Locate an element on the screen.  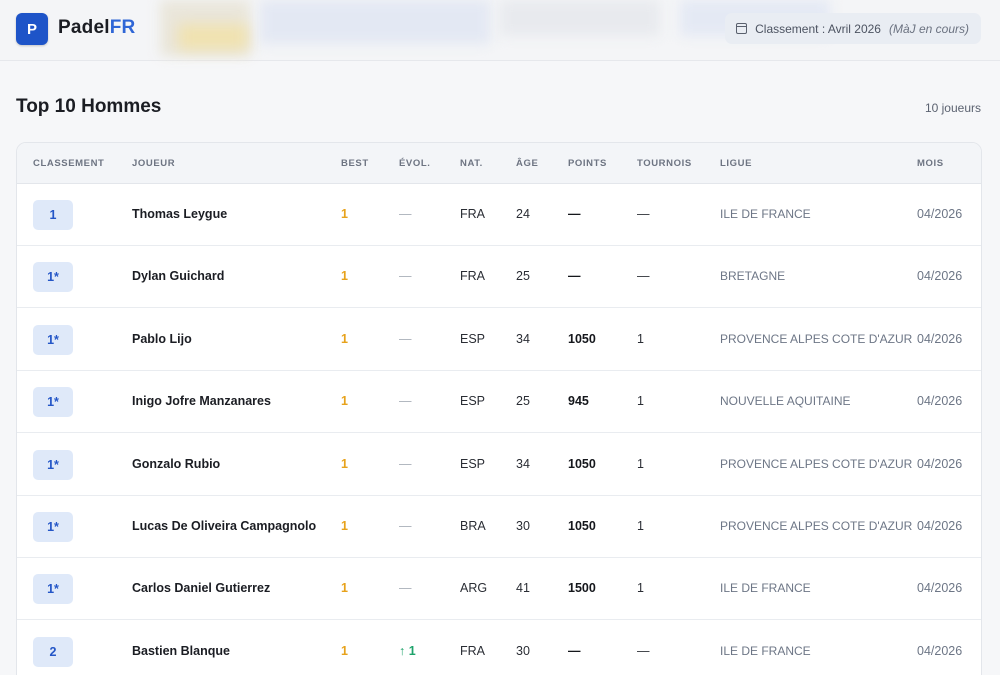
age: 41 is located at coordinates (523, 588).